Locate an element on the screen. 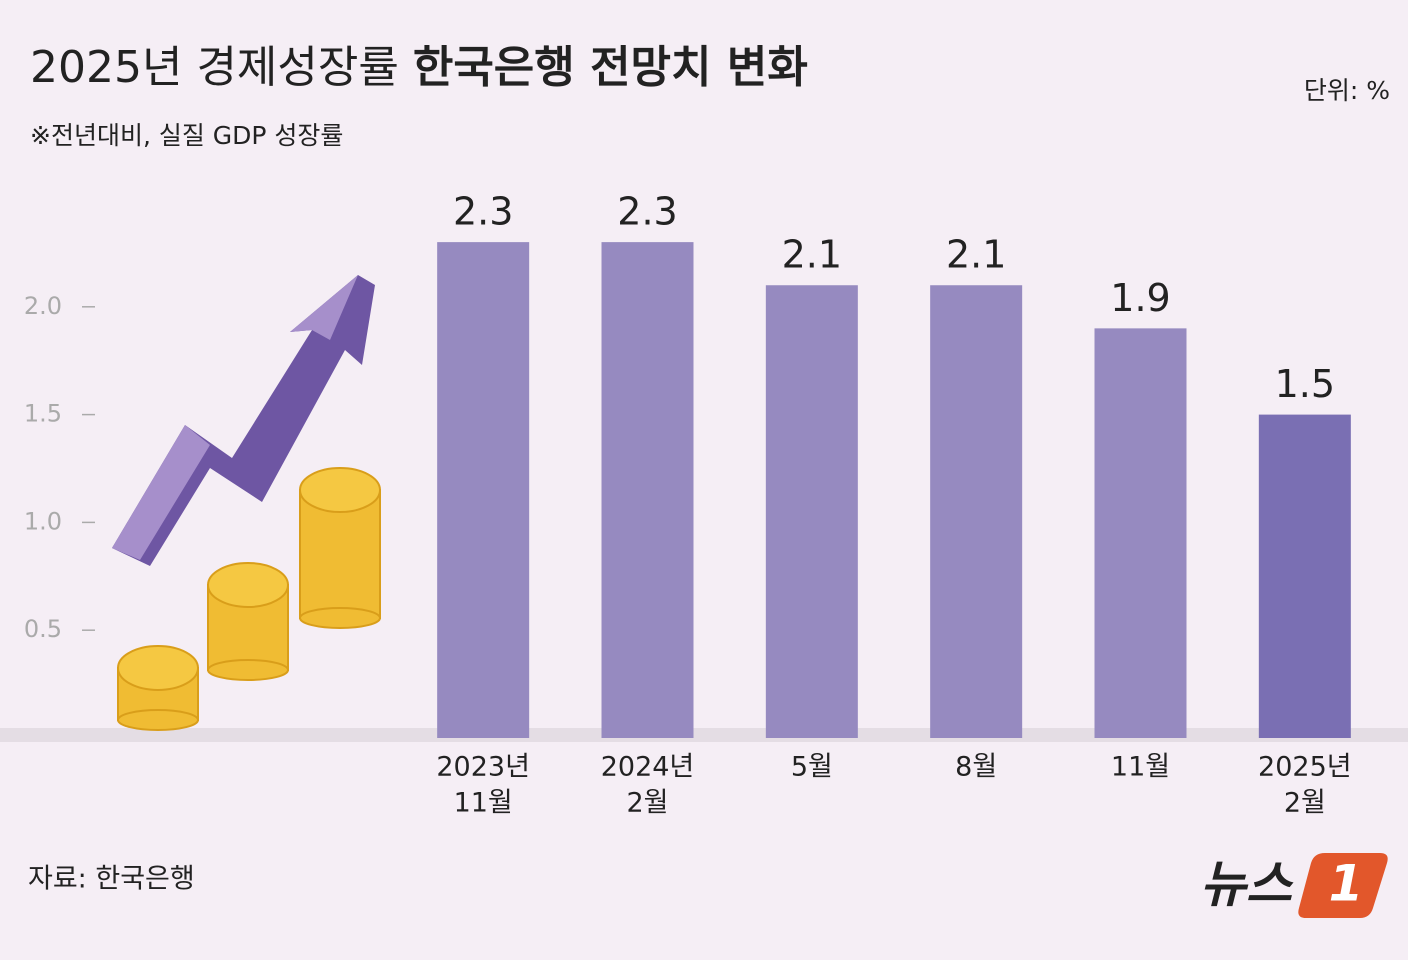 This screenshot has height=960, width=1408. logo-badge is located at coordinates (1343, 885).